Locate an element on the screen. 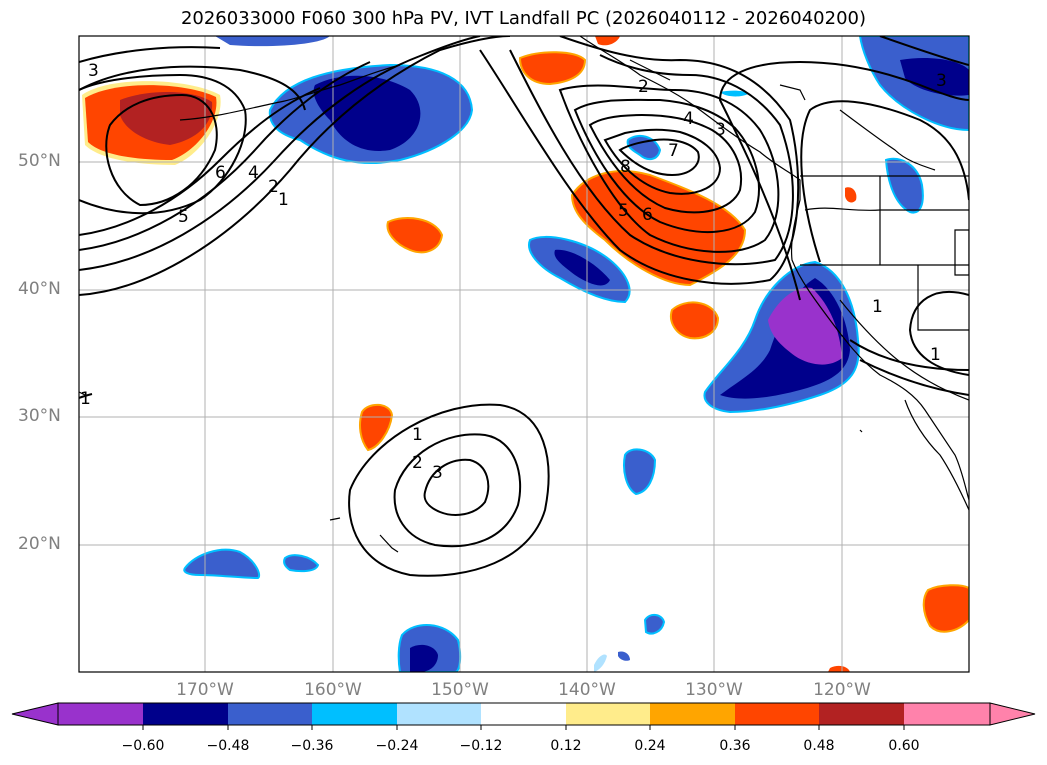 This screenshot has width=1047, height=765. colorbar-tick-label: −0.12 is located at coordinates (481, 746).